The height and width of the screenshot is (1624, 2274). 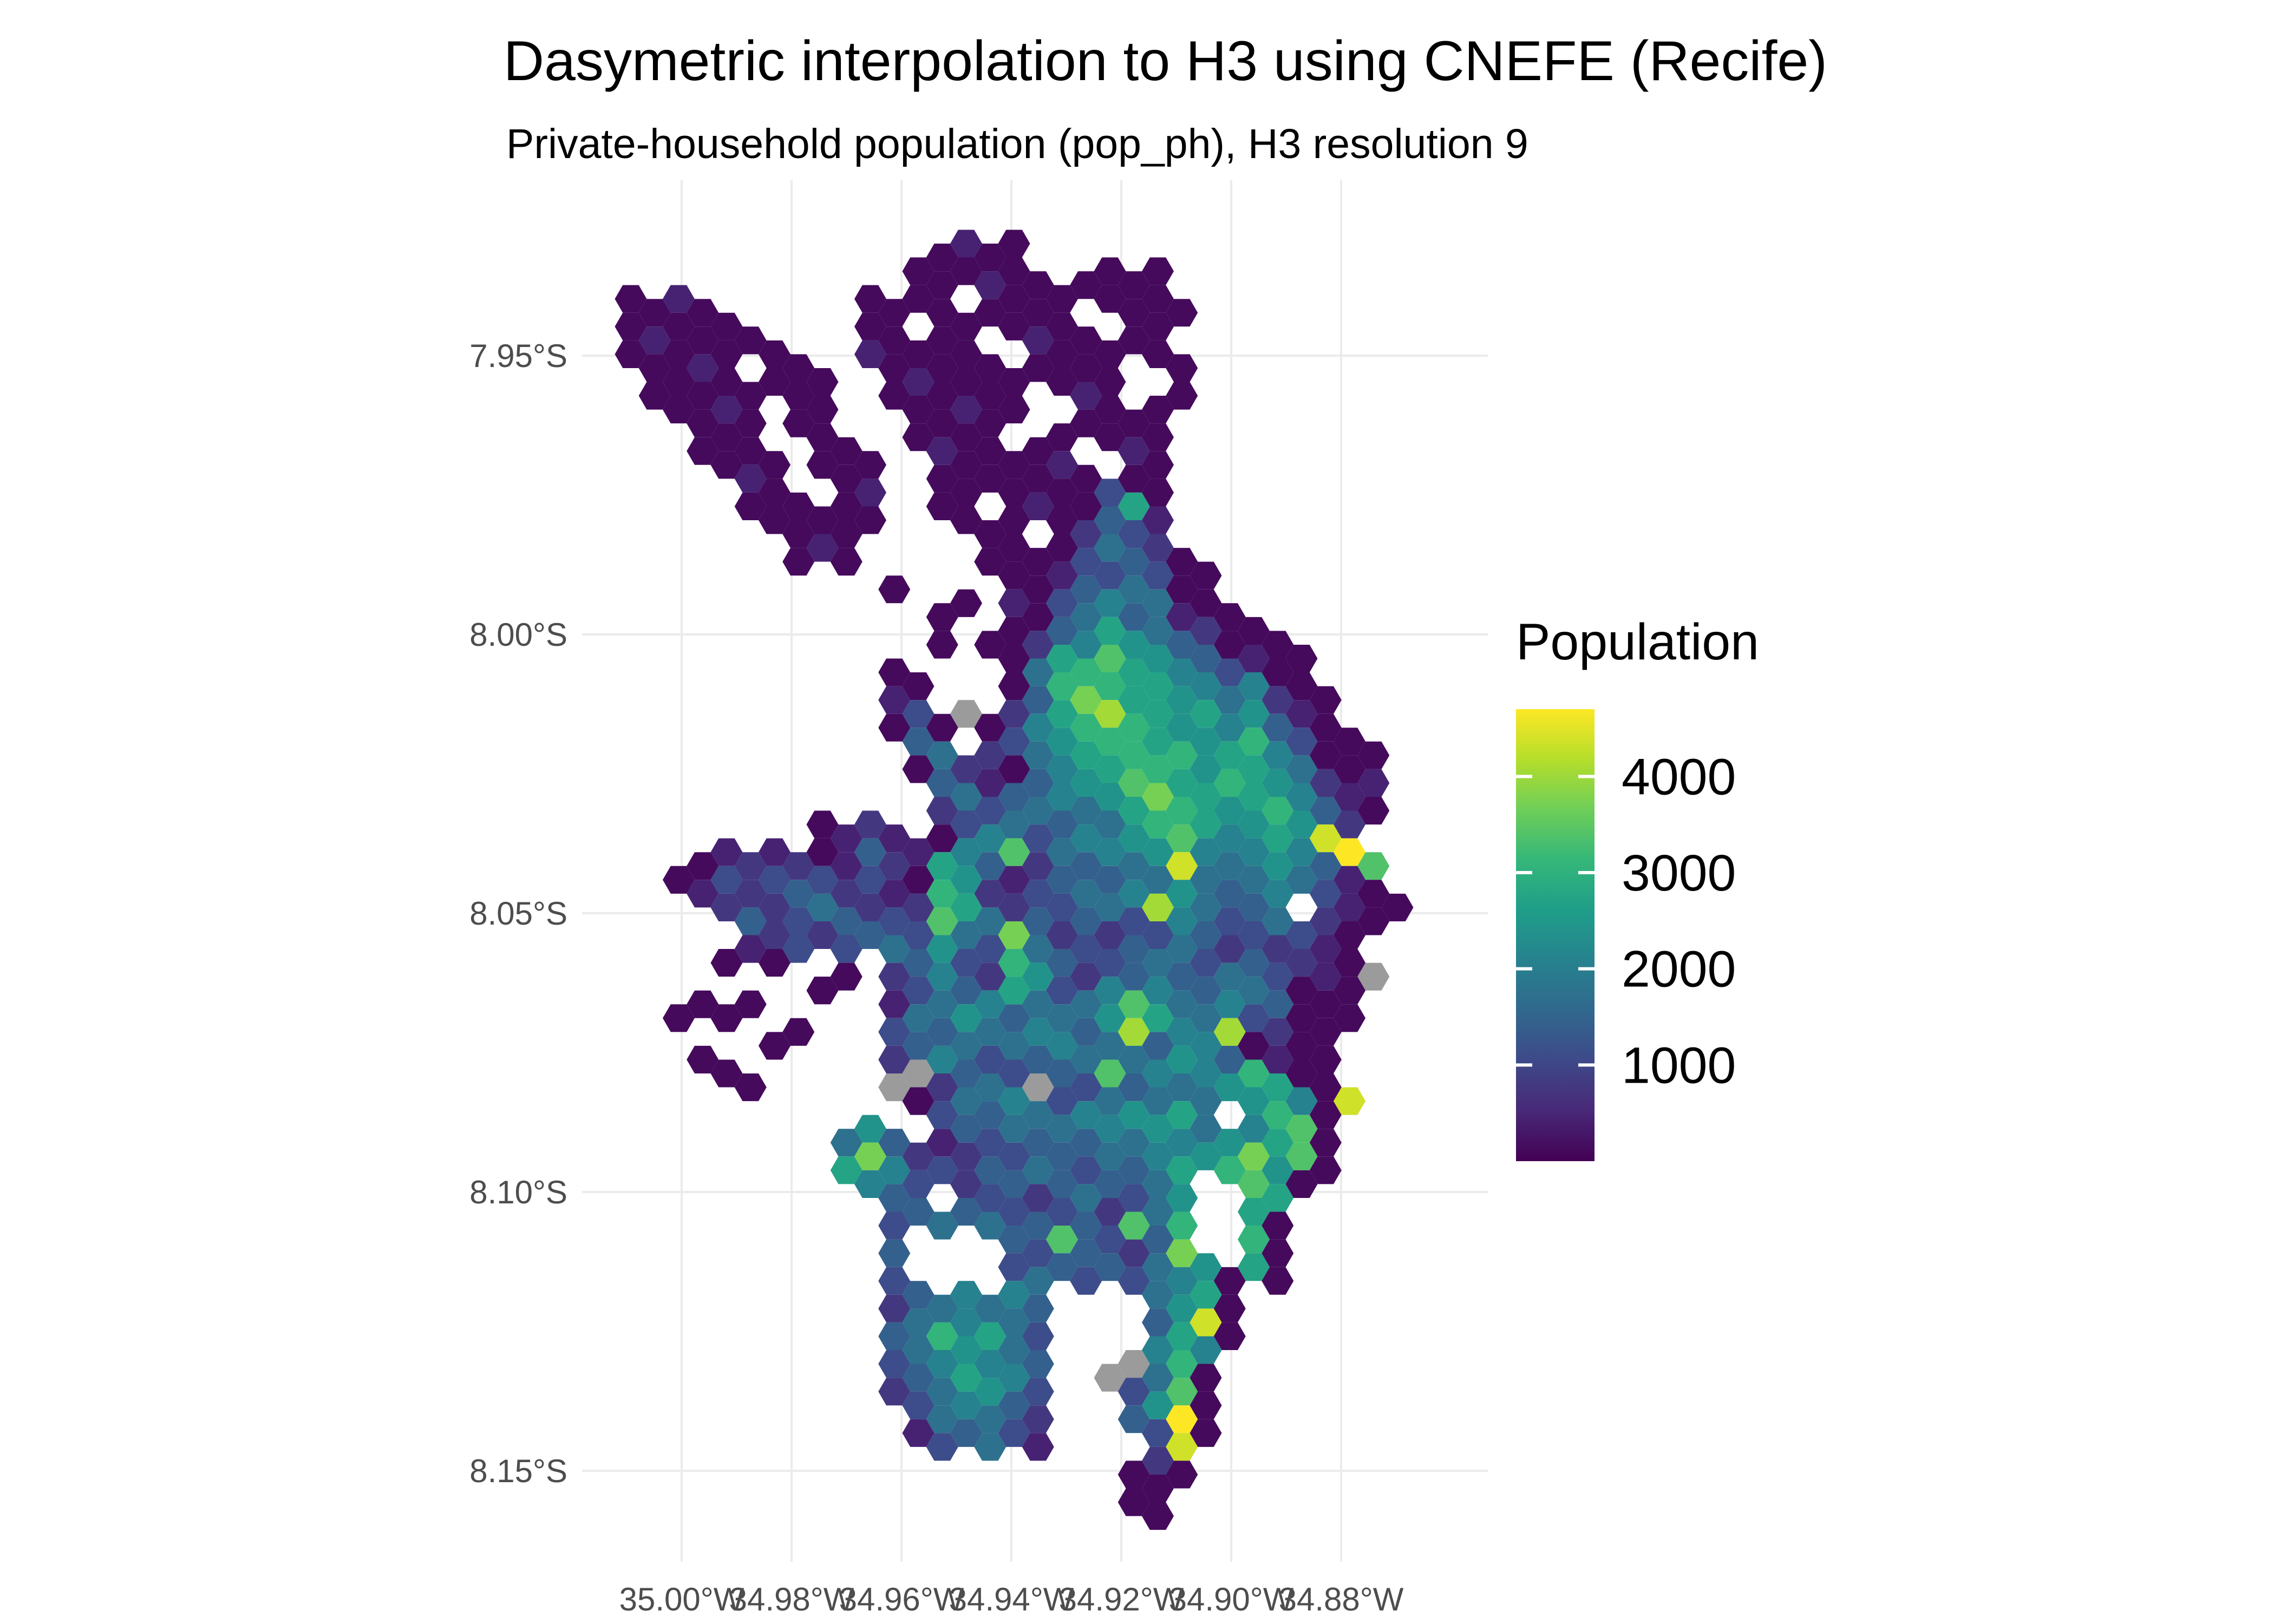 What do you see at coordinates (902, 1600) in the screenshot?
I see `x-axis-tick-label: 34.96°W` at bounding box center [902, 1600].